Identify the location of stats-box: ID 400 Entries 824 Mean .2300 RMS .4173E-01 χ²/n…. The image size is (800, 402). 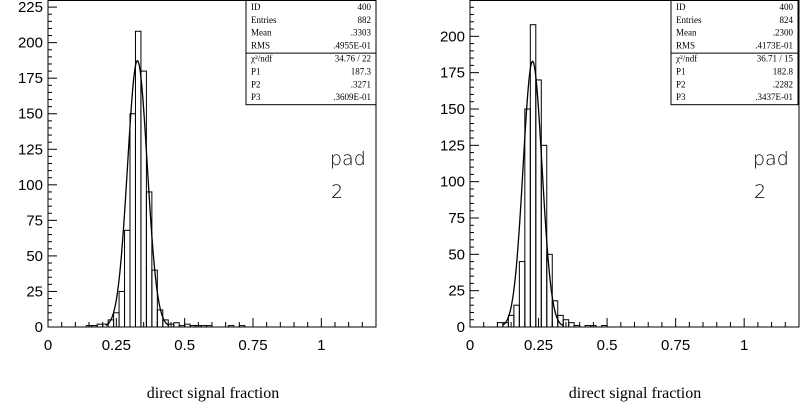
(734, 53).